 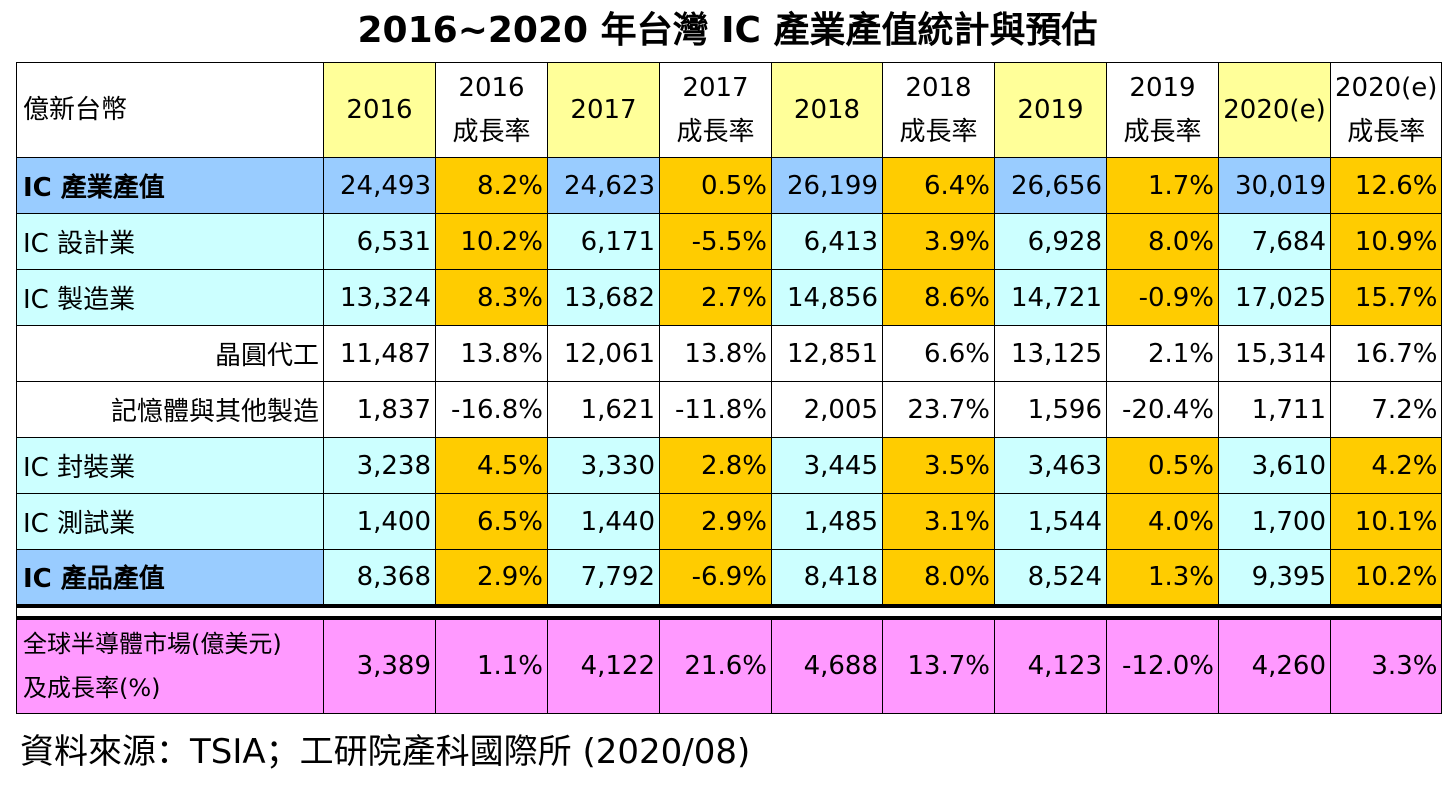 I want to click on column-header: 2019, so click(x=1050, y=110).